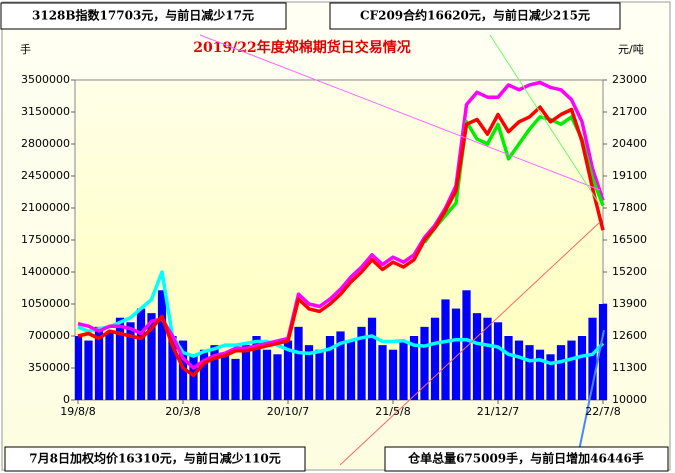 The image size is (675, 473). What do you see at coordinates (602, 411) in the screenshot?
I see `x-tick-label: 22/7/8` at bounding box center [602, 411].